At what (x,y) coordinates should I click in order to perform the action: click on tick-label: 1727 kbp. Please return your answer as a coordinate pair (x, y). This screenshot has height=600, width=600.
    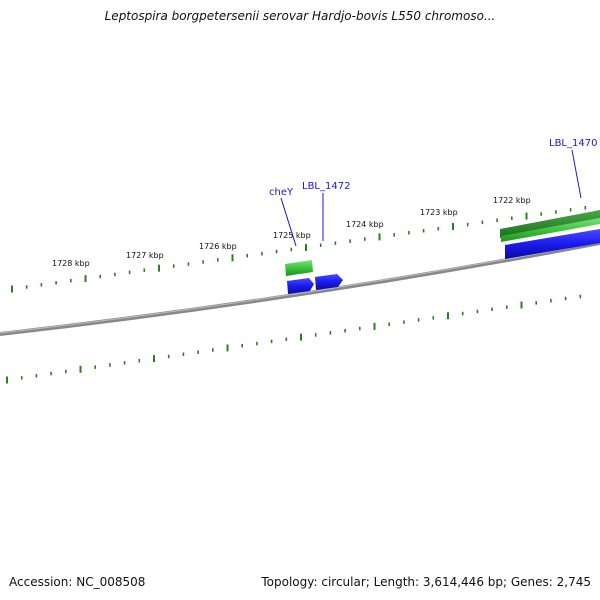
    Looking at the image, I should click on (145, 255).